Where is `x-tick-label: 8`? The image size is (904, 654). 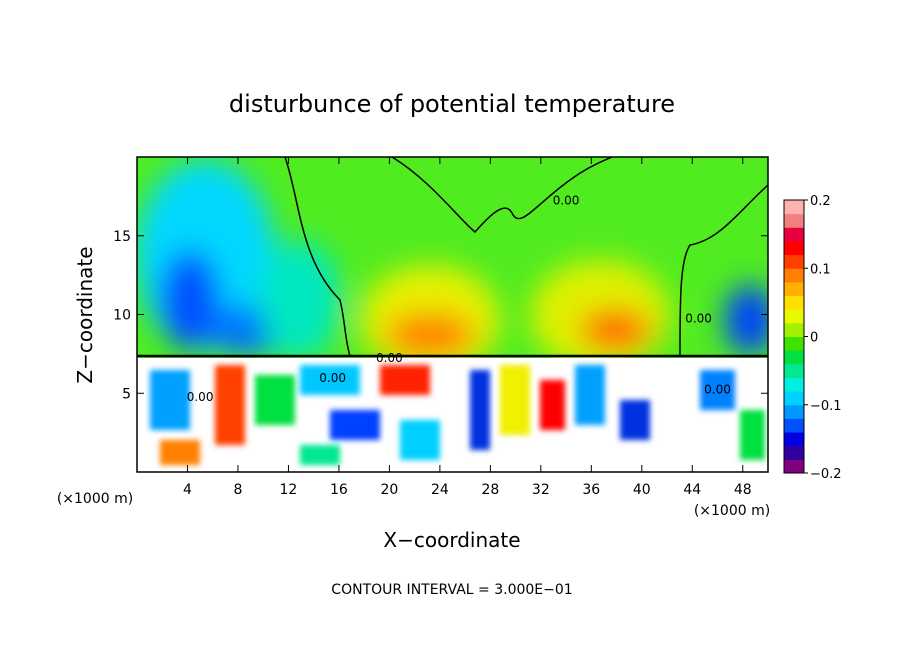
x-tick-label: 8 is located at coordinates (237, 490).